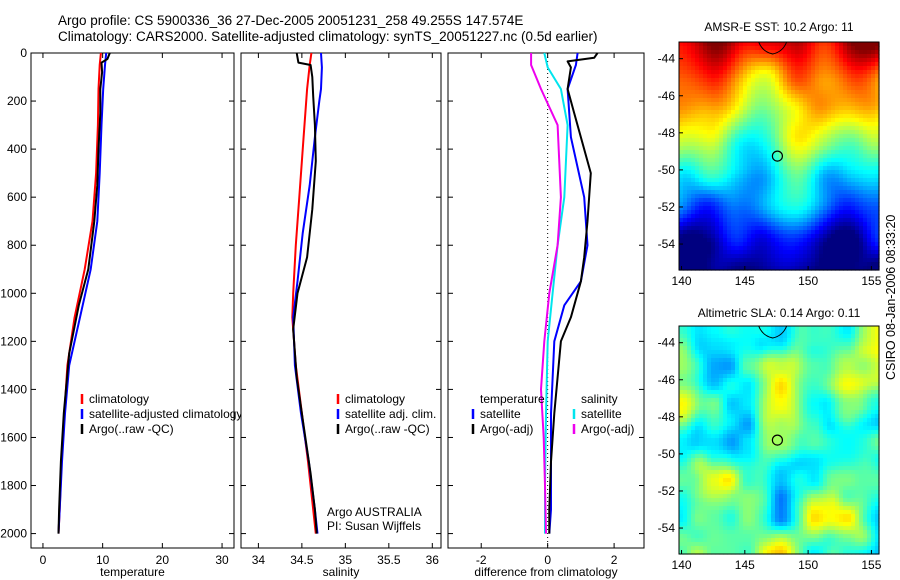 Image resolution: width=900 pixels, height=580 pixels. What do you see at coordinates (13, 293) in the screenshot?
I see `temperature-ytick-label: 1000` at bounding box center [13, 293].